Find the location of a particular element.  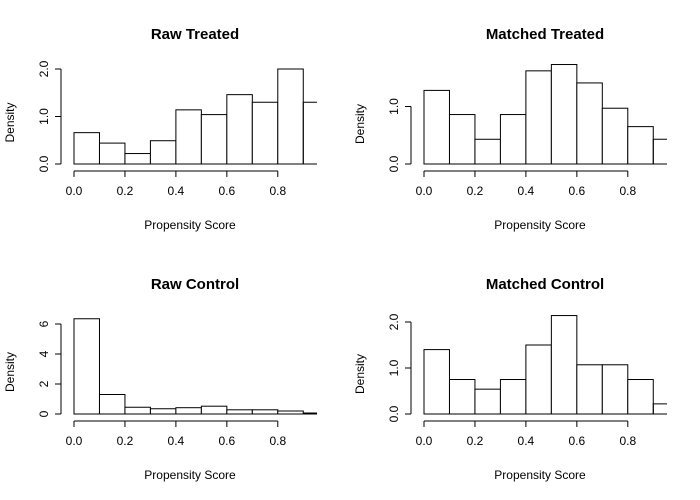

raw-treated-x-tick-label-0: 0.0 is located at coordinates (74, 191).